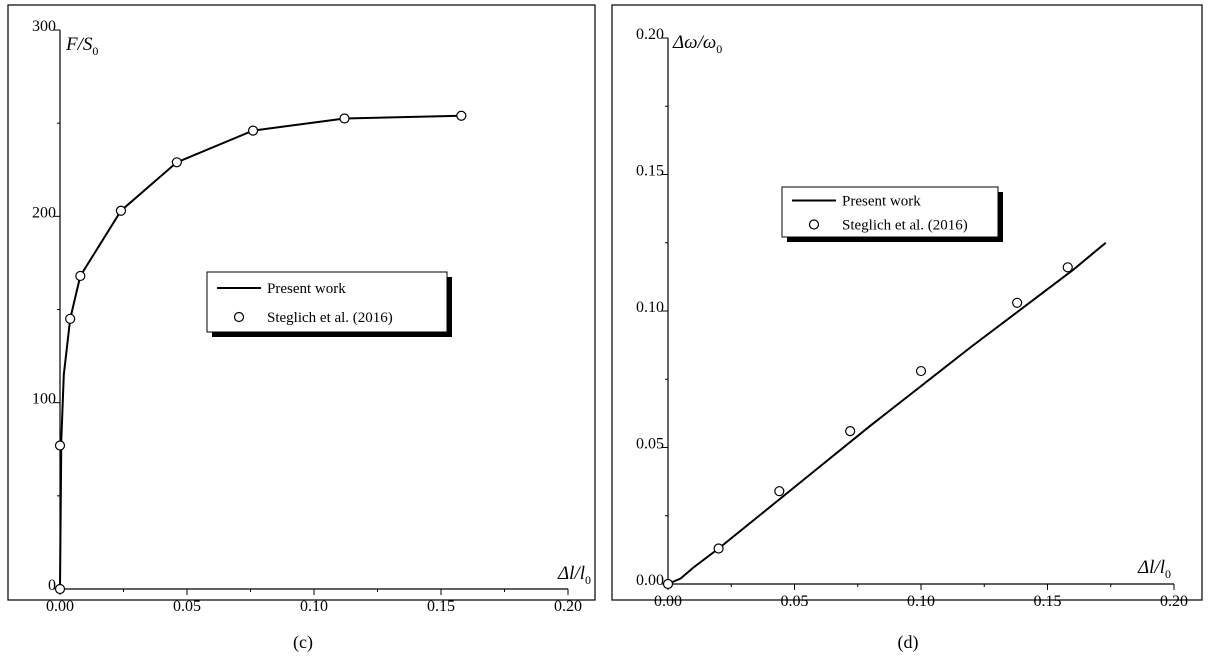 The width and height of the screenshot is (1208, 661). I want to click on y-tick-label: 0.00, so click(650, 580).